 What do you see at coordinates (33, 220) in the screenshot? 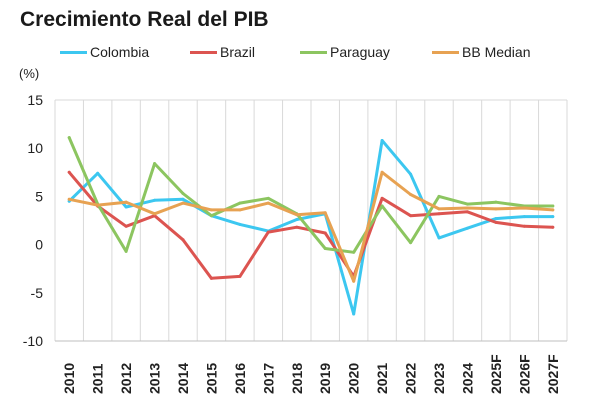
I see `y-tick-labels: 15 10 5 0 -5 -10` at bounding box center [33, 220].